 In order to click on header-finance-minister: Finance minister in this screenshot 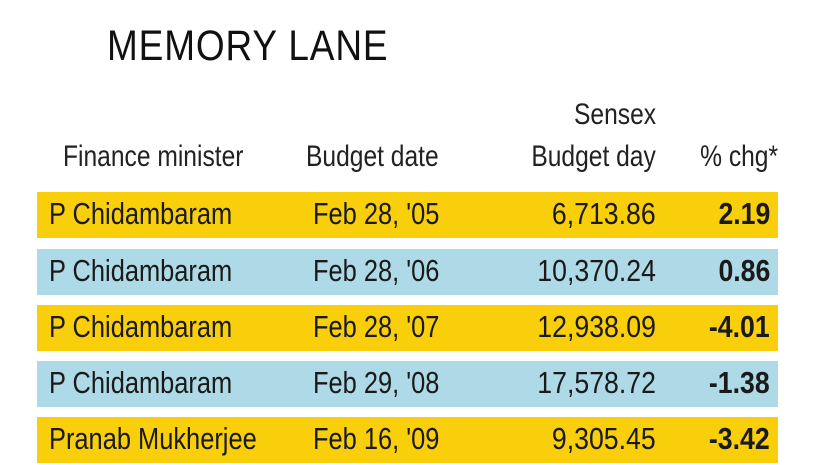, I will do `click(153, 156)`.